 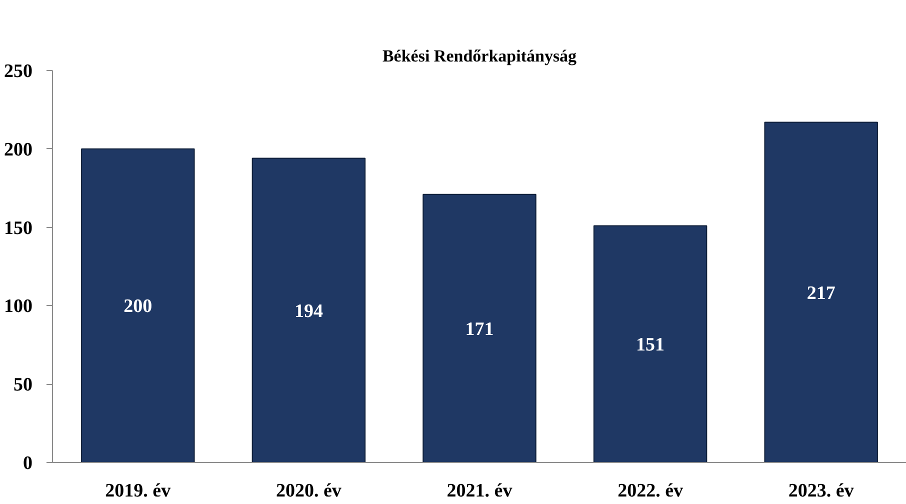 What do you see at coordinates (27, 463) in the screenshot?
I see `y-tick-label: 0` at bounding box center [27, 463].